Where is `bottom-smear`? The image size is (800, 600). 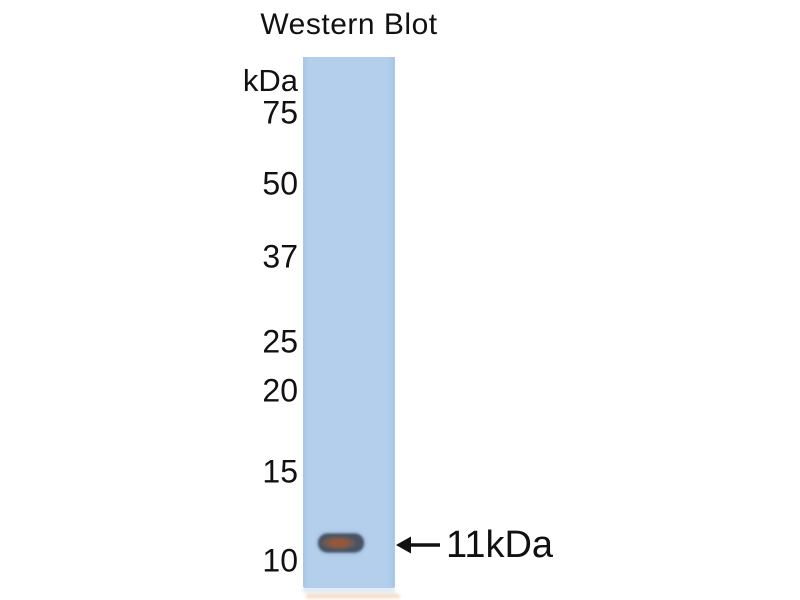
bottom-smear is located at coordinates (353, 596).